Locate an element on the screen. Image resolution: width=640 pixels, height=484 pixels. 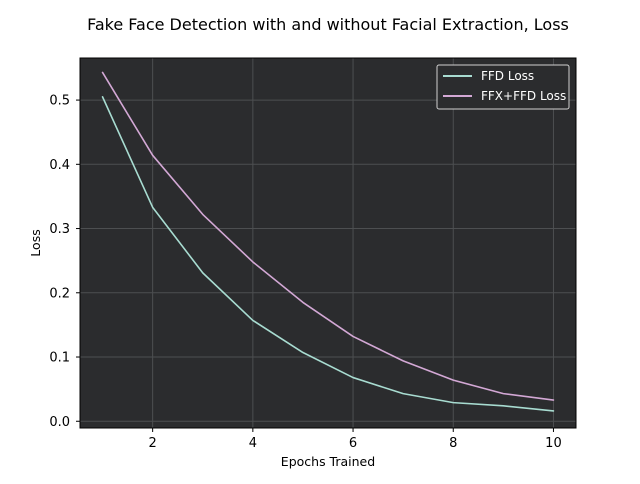
y-axis-label: Loss is located at coordinates (35, 242).